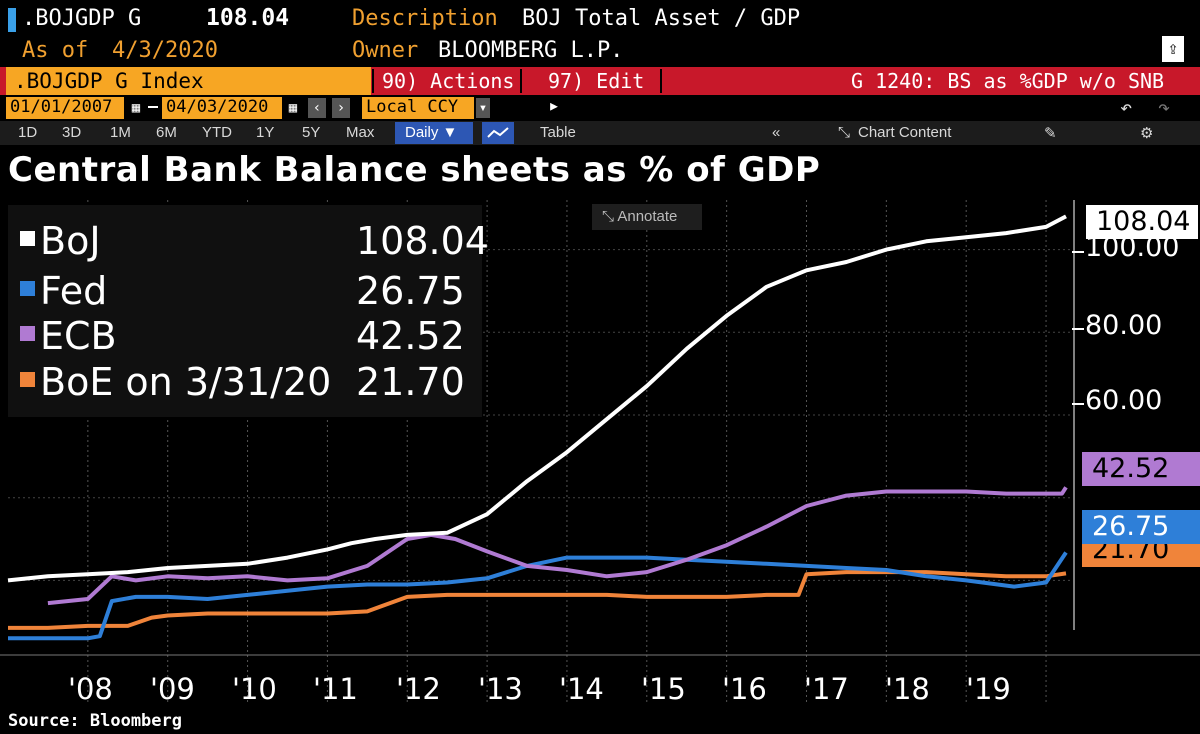 The image size is (1200, 734). What do you see at coordinates (1173, 49) in the screenshot?
I see `export-icon: ⇪` at bounding box center [1173, 49].